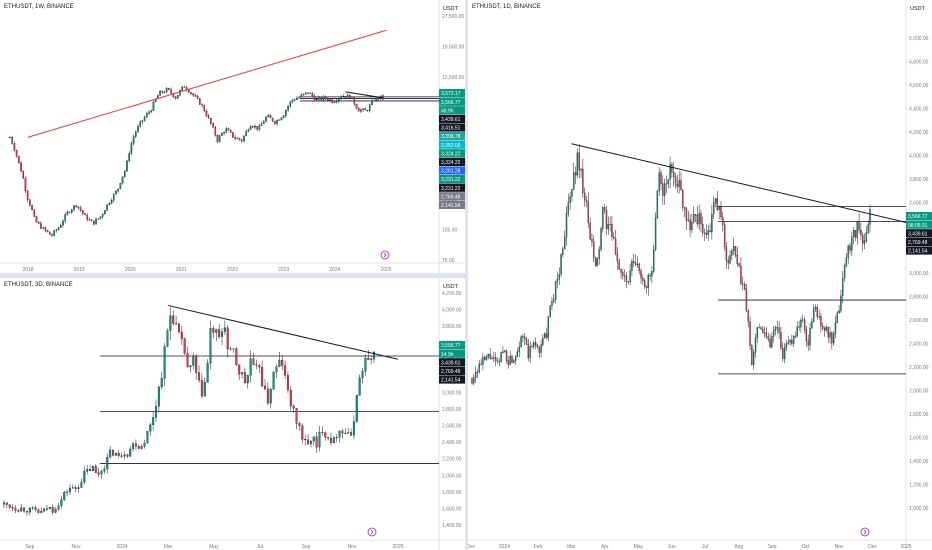 The height and width of the screenshot is (550, 932). What do you see at coordinates (232, 275) in the screenshot?
I see `pane-divider-horizontal` at bounding box center [232, 275].